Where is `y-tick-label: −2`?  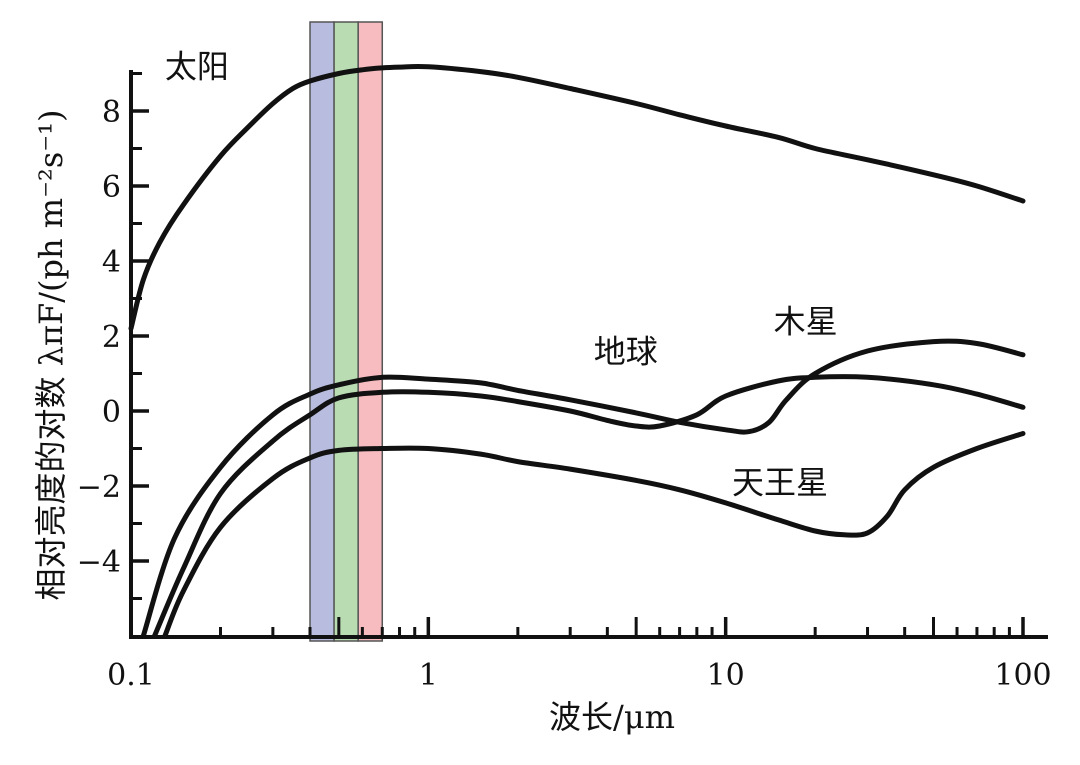 y-tick-label: −2 is located at coordinates (99, 487).